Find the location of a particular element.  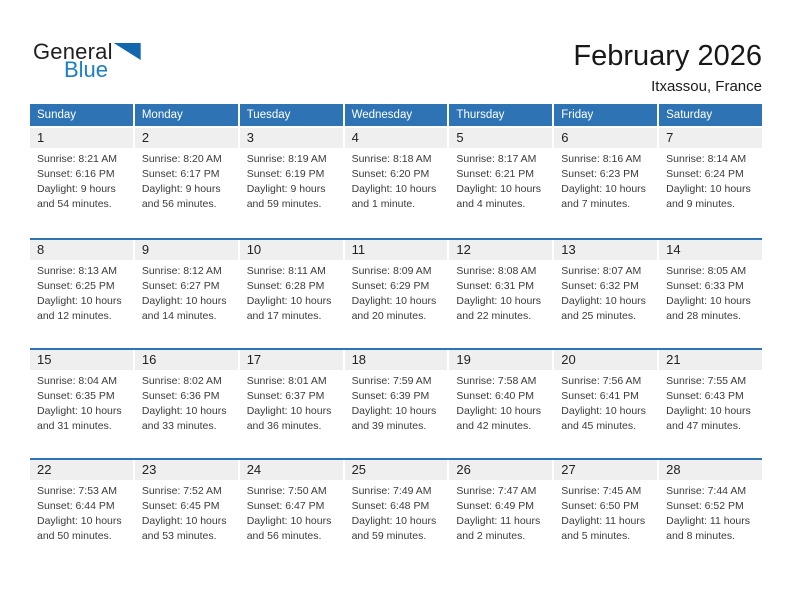

daylight-line: Daylight: 10 hours and 50 minutes. is located at coordinates (79, 528).